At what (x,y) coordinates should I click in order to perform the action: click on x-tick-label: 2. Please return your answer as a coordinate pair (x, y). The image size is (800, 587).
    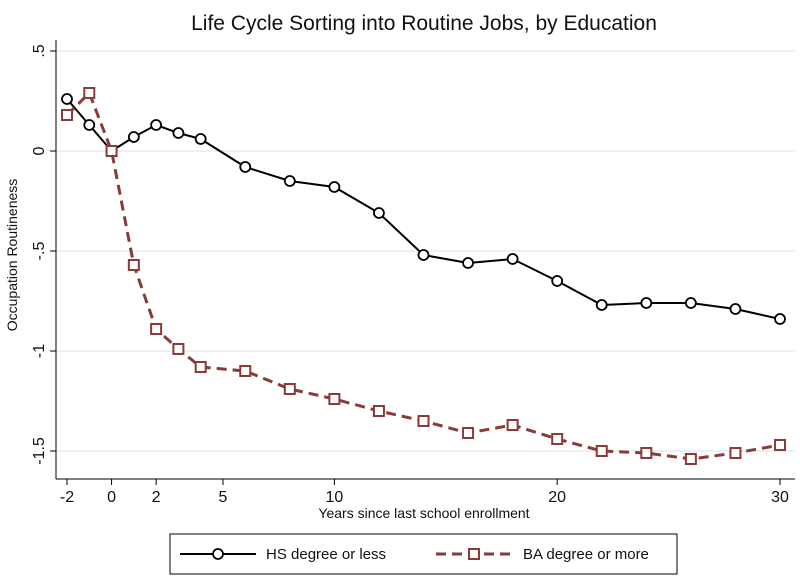
    Looking at the image, I should click on (156, 497).